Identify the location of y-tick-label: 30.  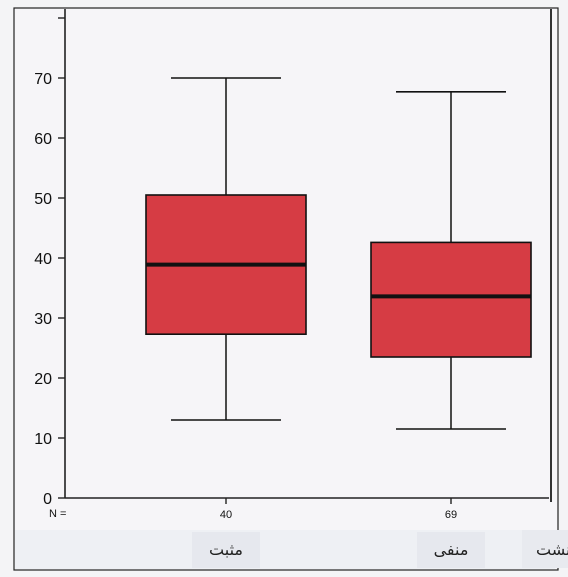
(43, 319).